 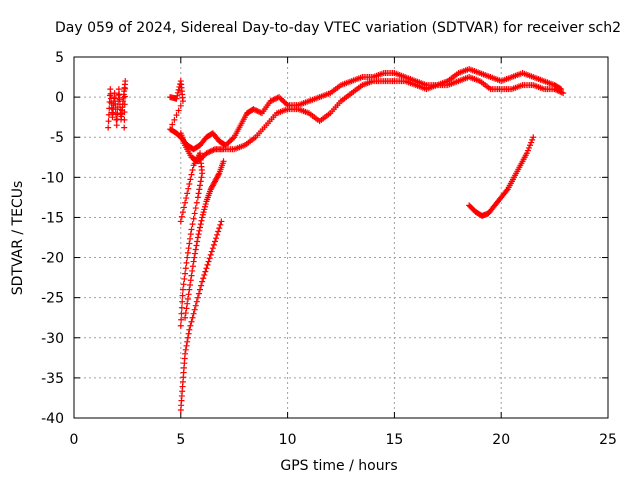 I want to click on x-tick-label: 20, so click(x=501, y=440).